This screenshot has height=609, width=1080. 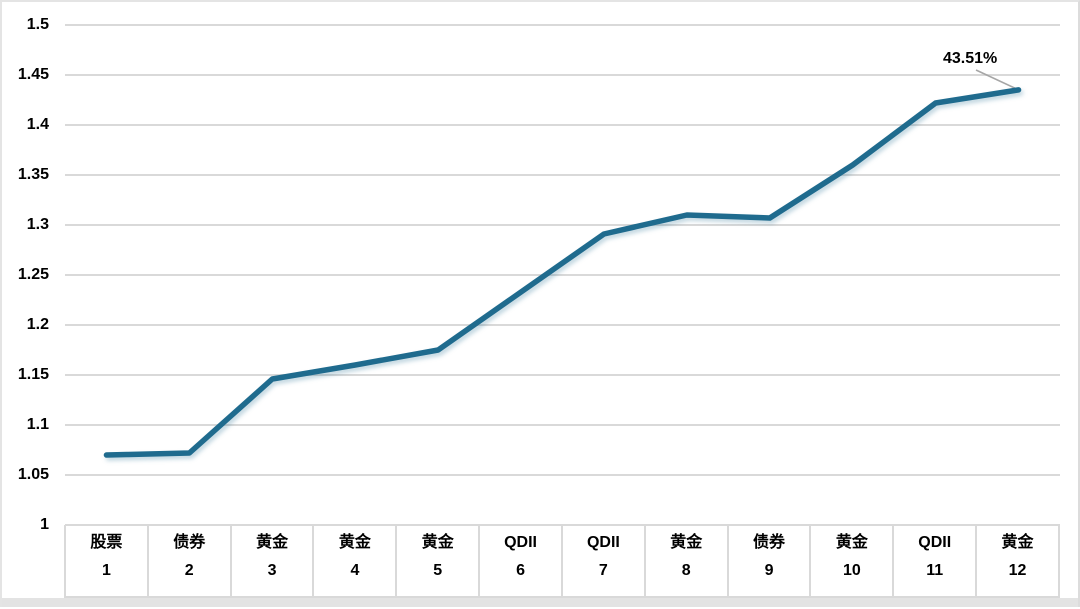 I want to click on y-axis-tick-label: 1.35, so click(x=33, y=174).